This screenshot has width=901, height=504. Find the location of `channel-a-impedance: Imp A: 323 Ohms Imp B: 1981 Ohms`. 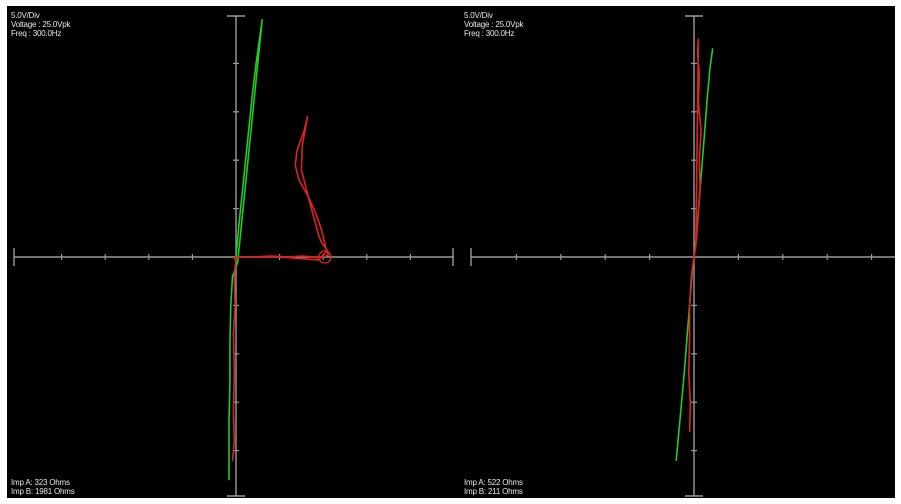

channel-a-impedance: Imp A: 323 Ohms Imp B: 1981 Ohms is located at coordinates (43, 487).